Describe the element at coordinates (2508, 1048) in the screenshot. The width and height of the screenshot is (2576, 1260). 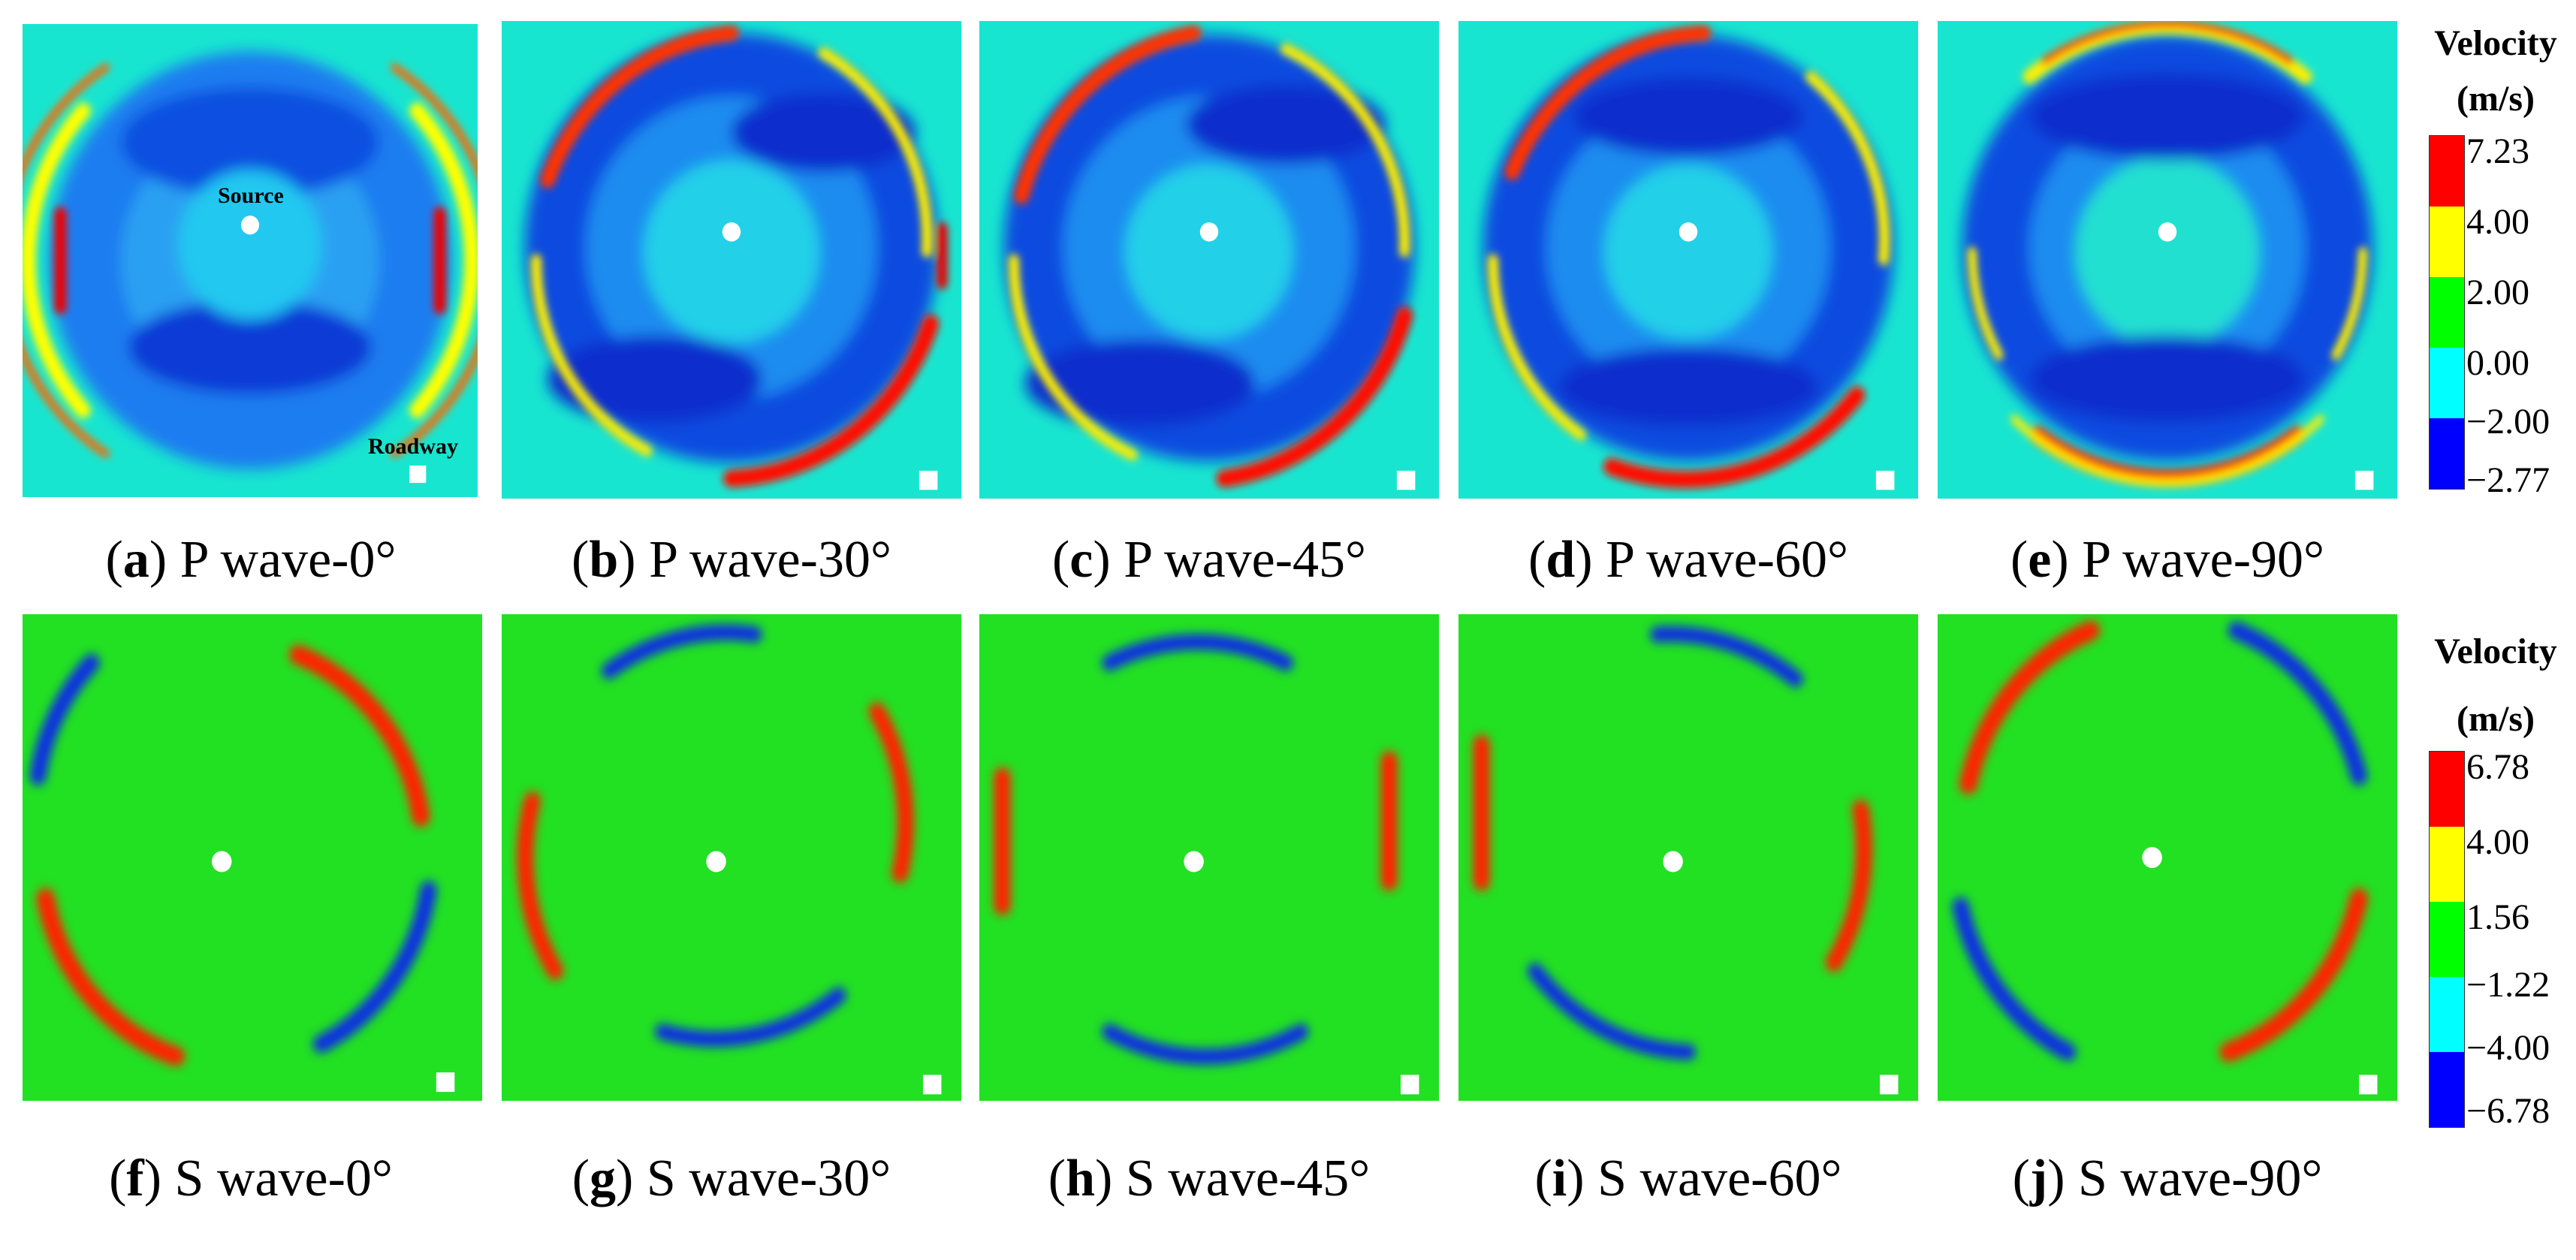
I see `legend-tick: −4.00` at that location.